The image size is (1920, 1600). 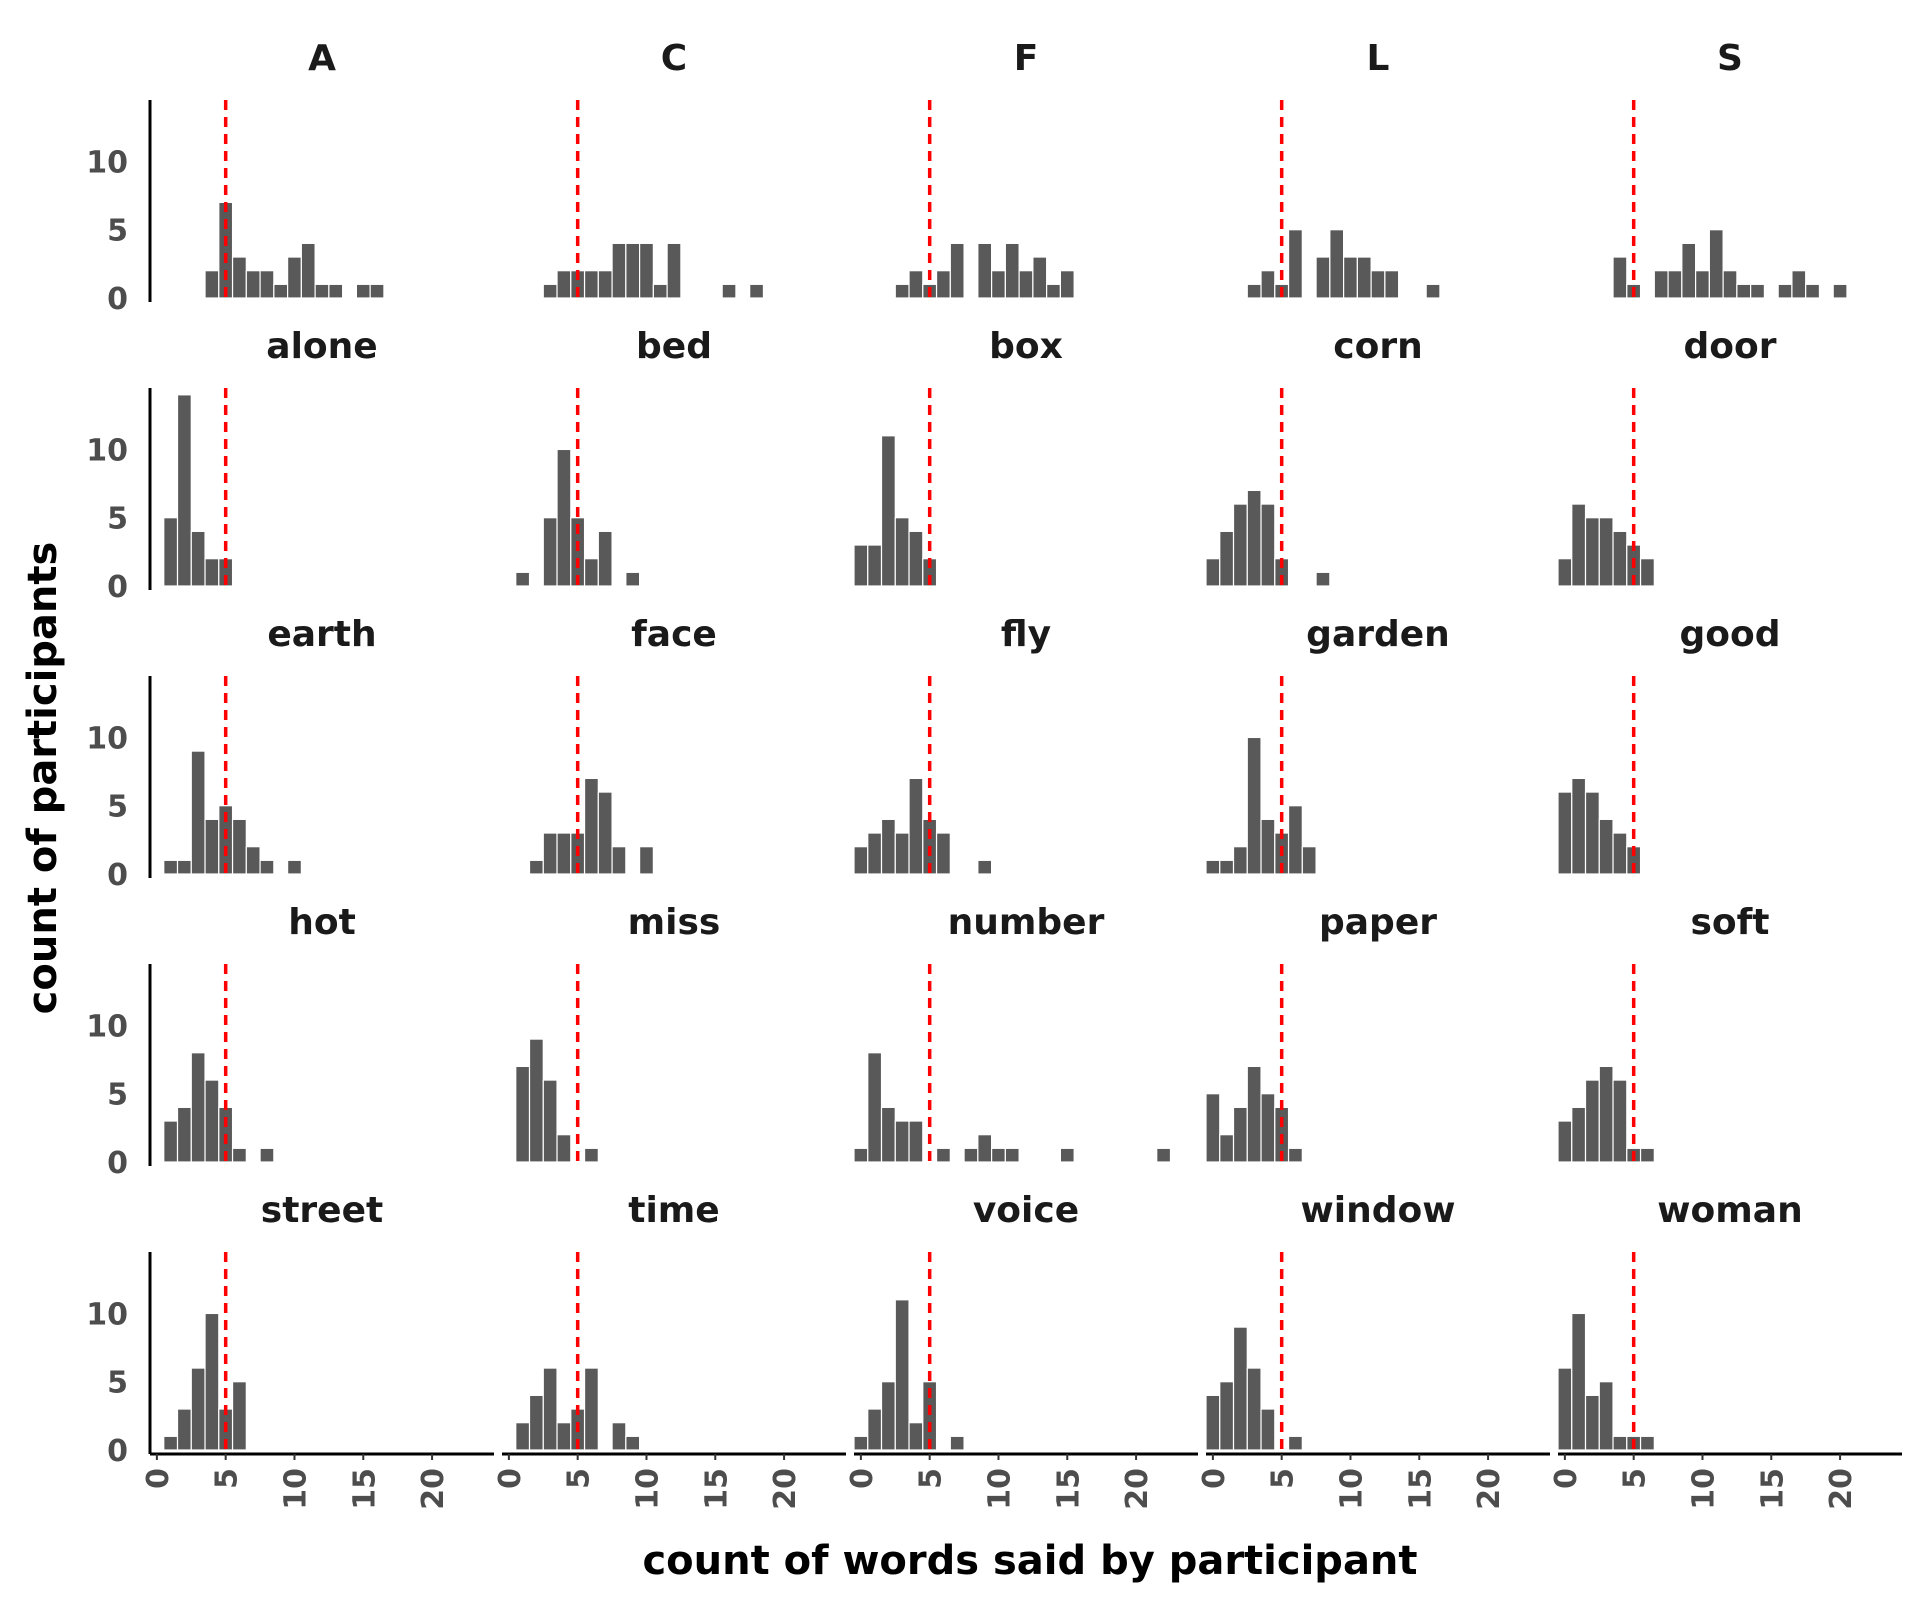 I want to click on facet-title: bed, so click(x=674, y=346).